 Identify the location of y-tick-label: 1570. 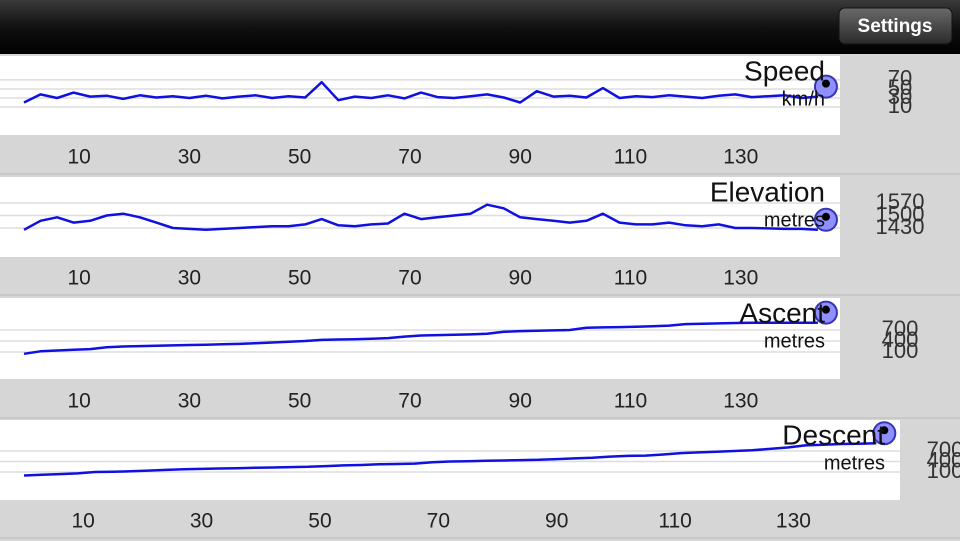
(900, 201).